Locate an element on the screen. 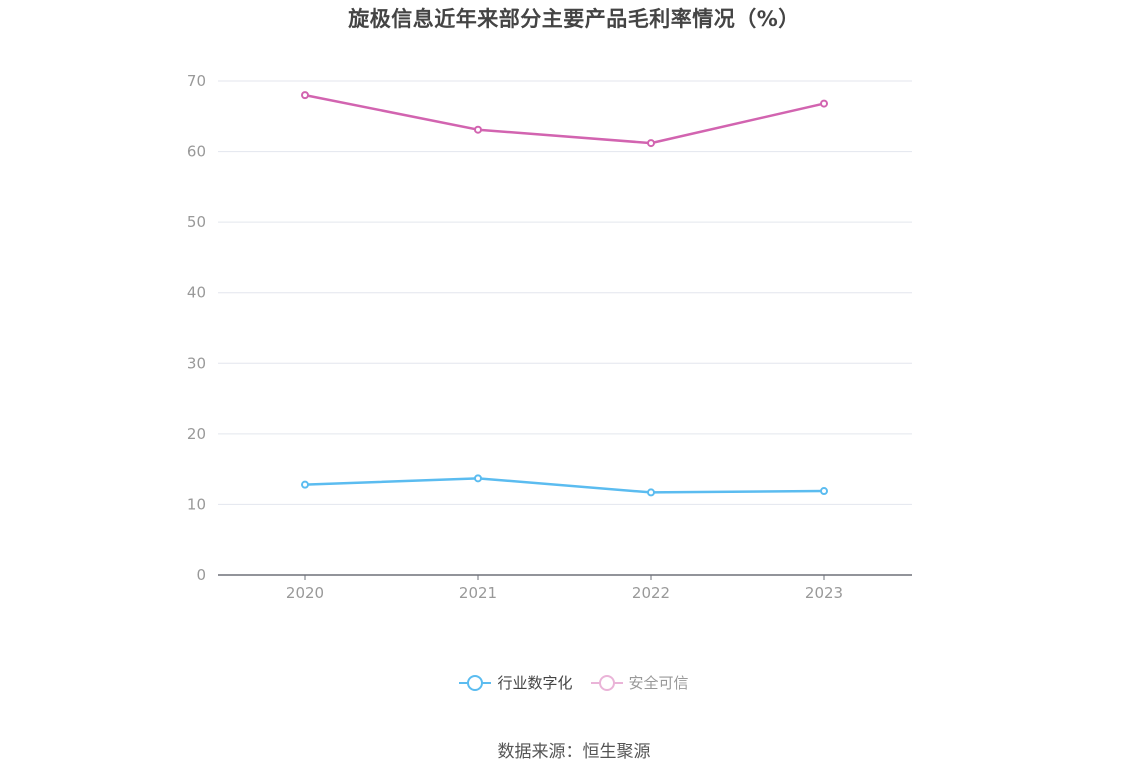  y-tick-label: 0 is located at coordinates (201, 575).